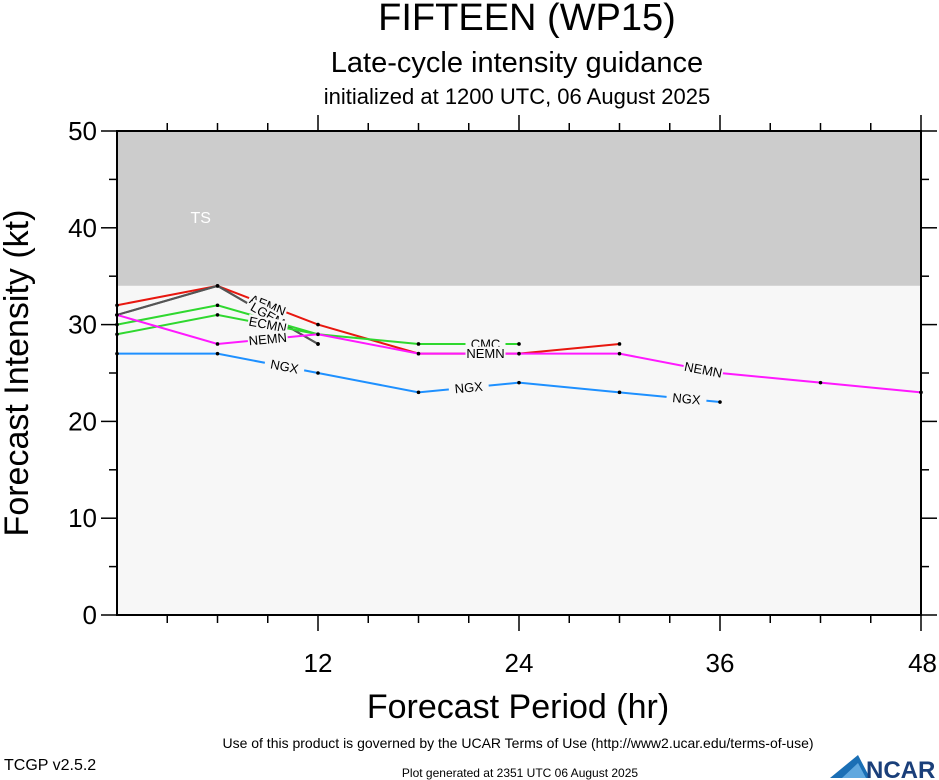  Describe the element at coordinates (518, 707) in the screenshot. I see `x-axis-label: Forecast Period (hr)` at that location.